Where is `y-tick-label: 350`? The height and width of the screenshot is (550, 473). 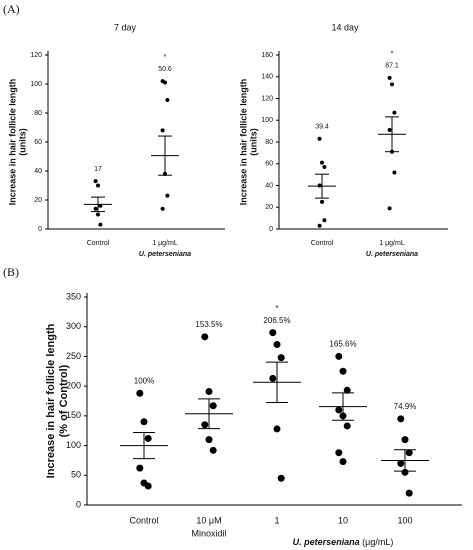
y-tick-label: 350 is located at coordinates (73, 296).